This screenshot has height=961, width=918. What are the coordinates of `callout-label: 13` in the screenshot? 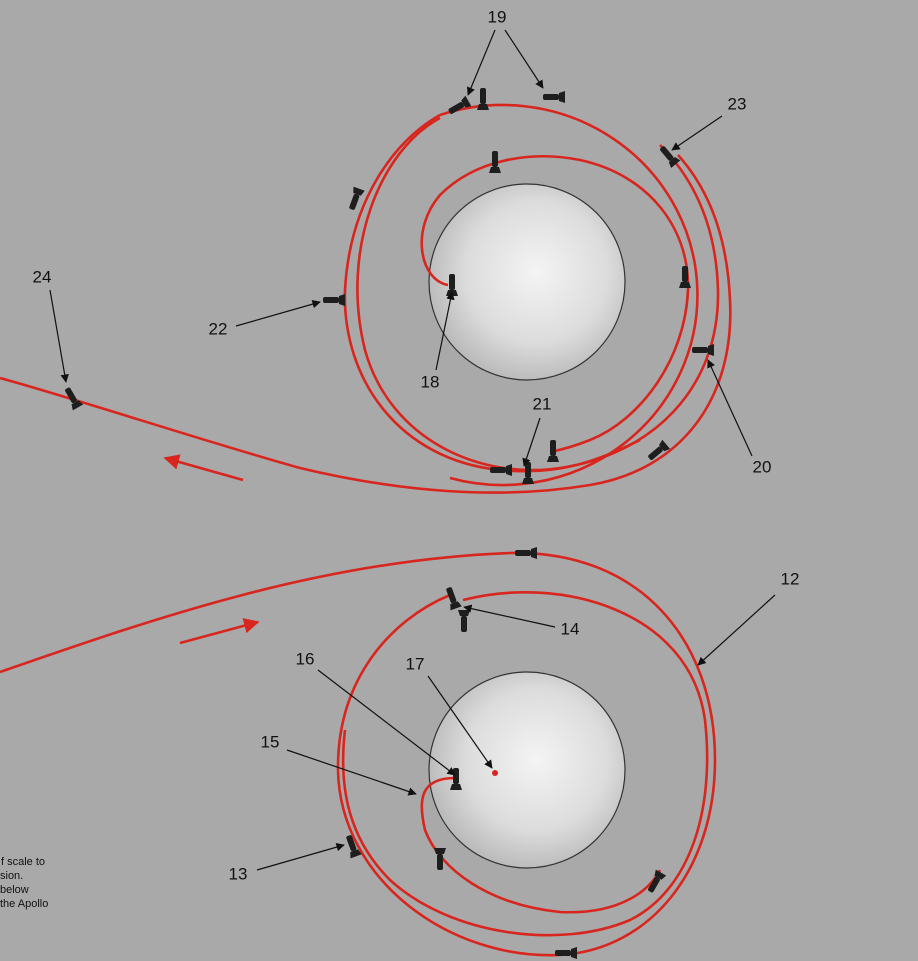 It's located at (238, 873).